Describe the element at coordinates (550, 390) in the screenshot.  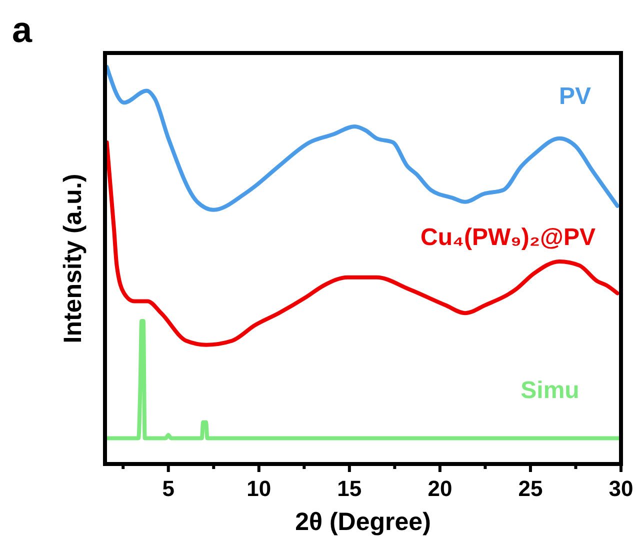
I see `series-label: Simu` at that location.